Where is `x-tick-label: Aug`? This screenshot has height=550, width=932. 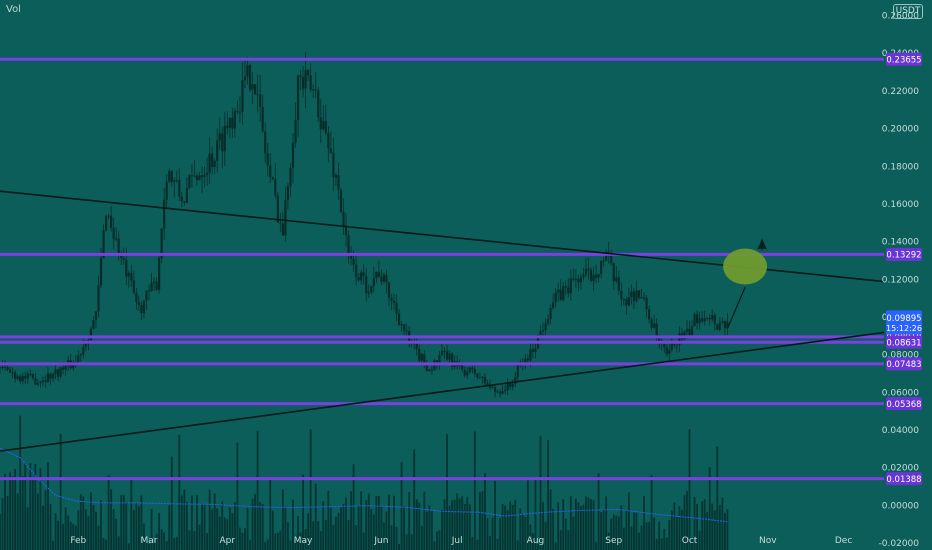
x-tick-label: Aug is located at coordinates (536, 541).